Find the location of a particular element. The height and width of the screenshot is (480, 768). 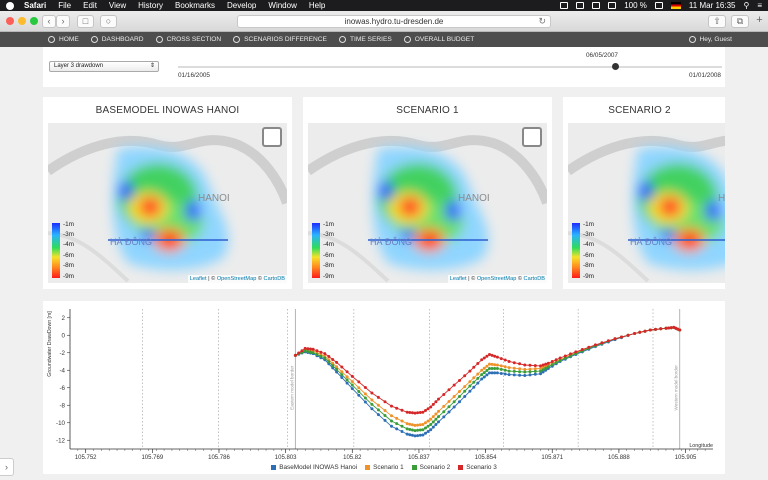

input-source-flag-icon is located at coordinates (675, 5).